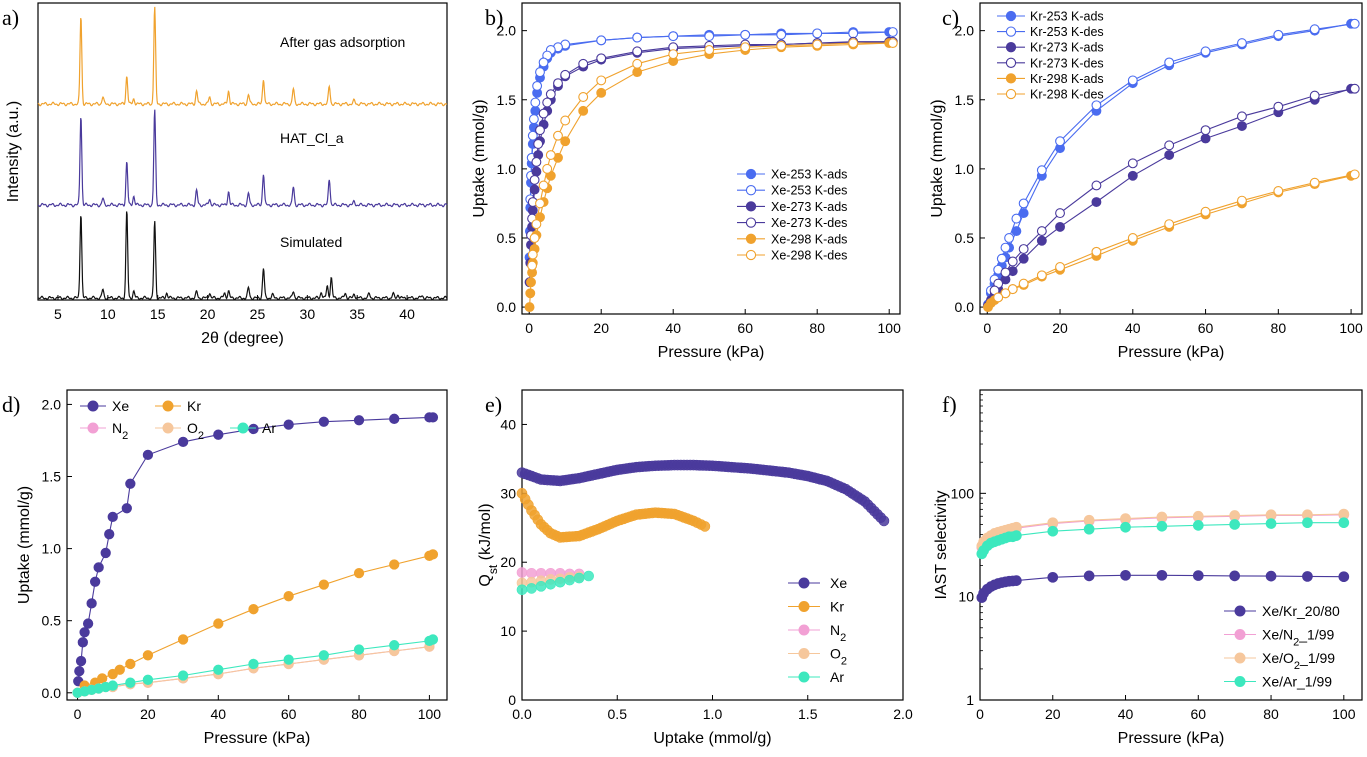 This screenshot has width=1367, height=757. I want to click on plot-frame-c, so click(1171, 158).